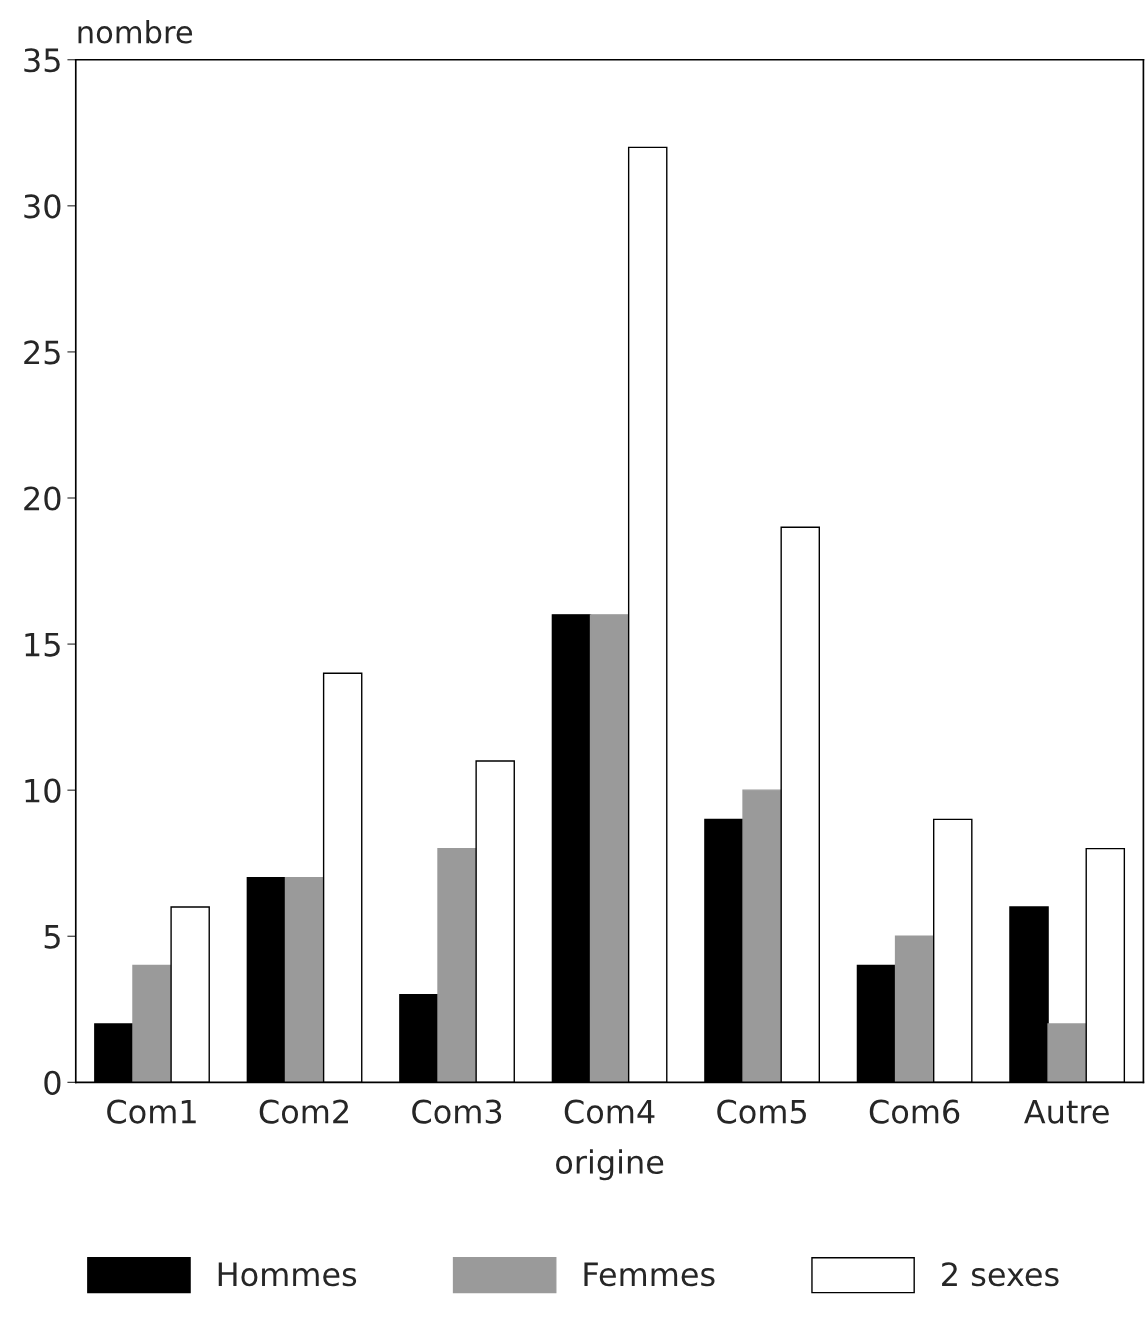  What do you see at coordinates (42, 60) in the screenshot?
I see `y-tick-label: 35` at bounding box center [42, 60].